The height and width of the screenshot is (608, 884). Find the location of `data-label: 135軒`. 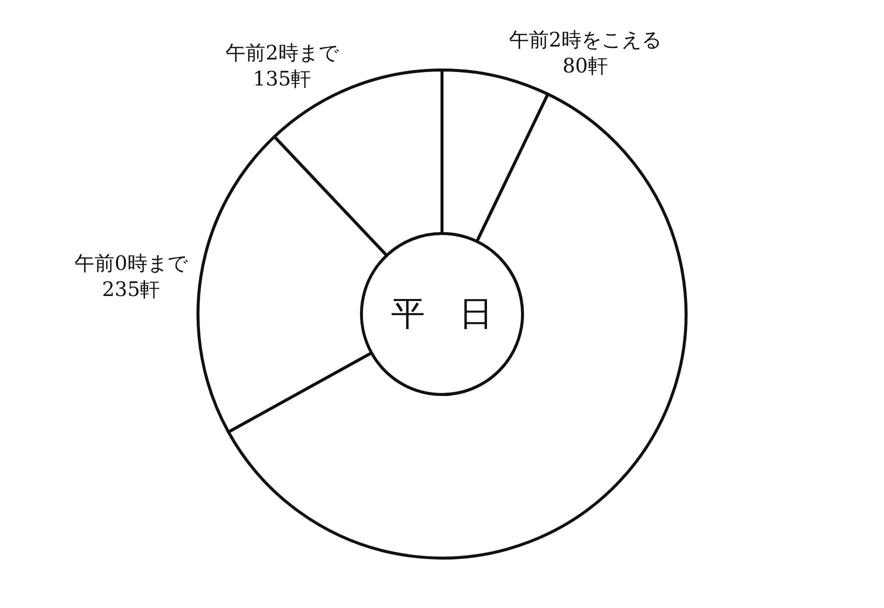

data-label: 135軒 is located at coordinates (282, 78).